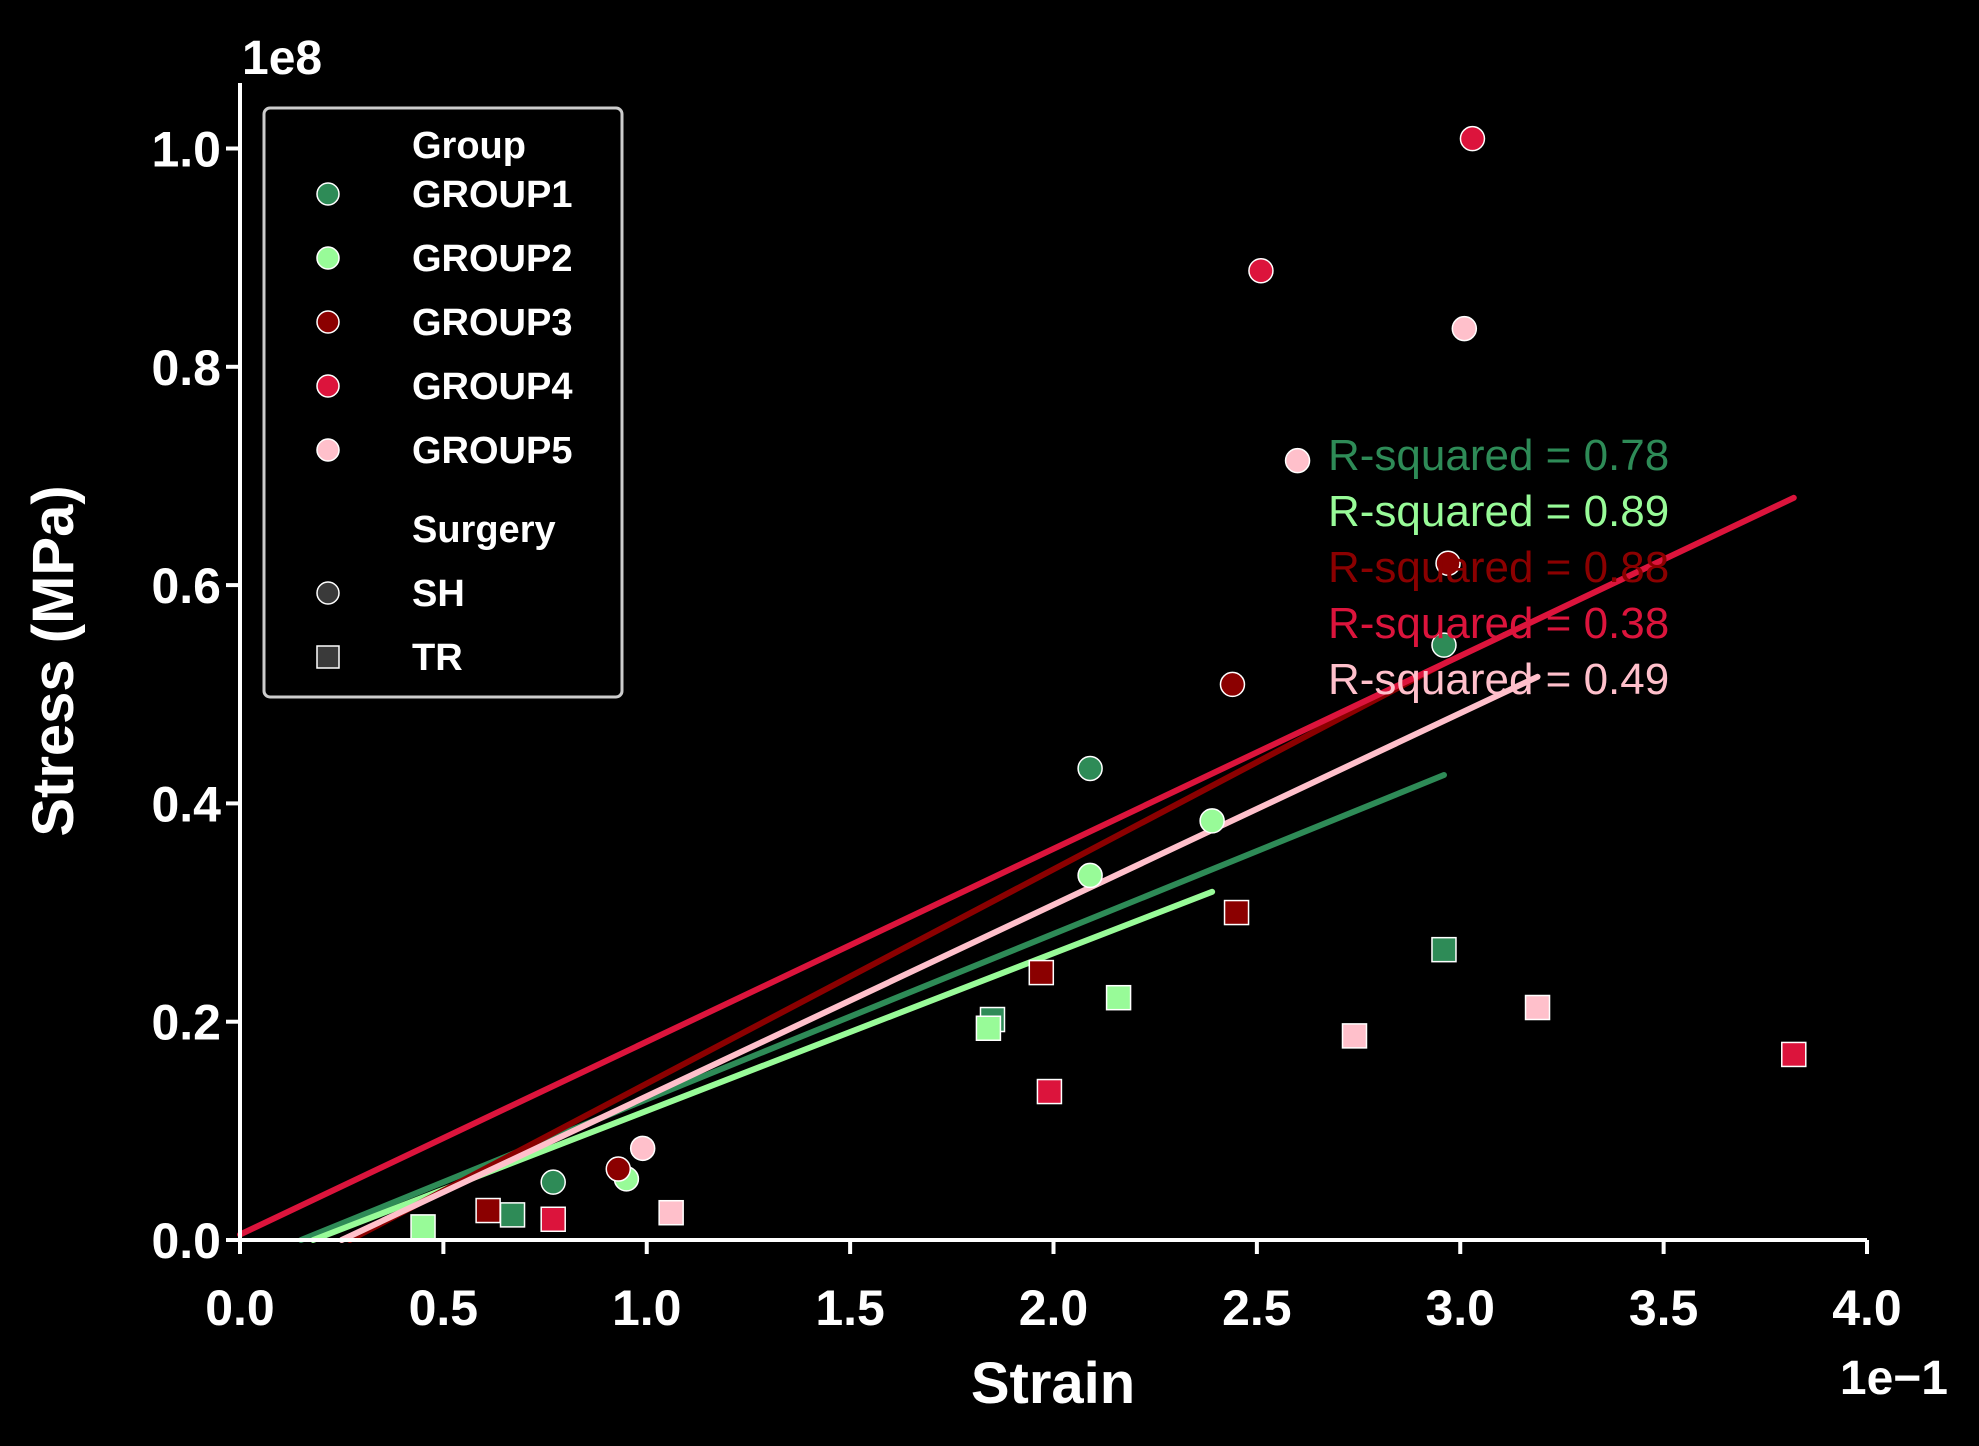 The image size is (1979, 1446). I want to click on legend-label-group5: GROUP5, so click(492, 451).